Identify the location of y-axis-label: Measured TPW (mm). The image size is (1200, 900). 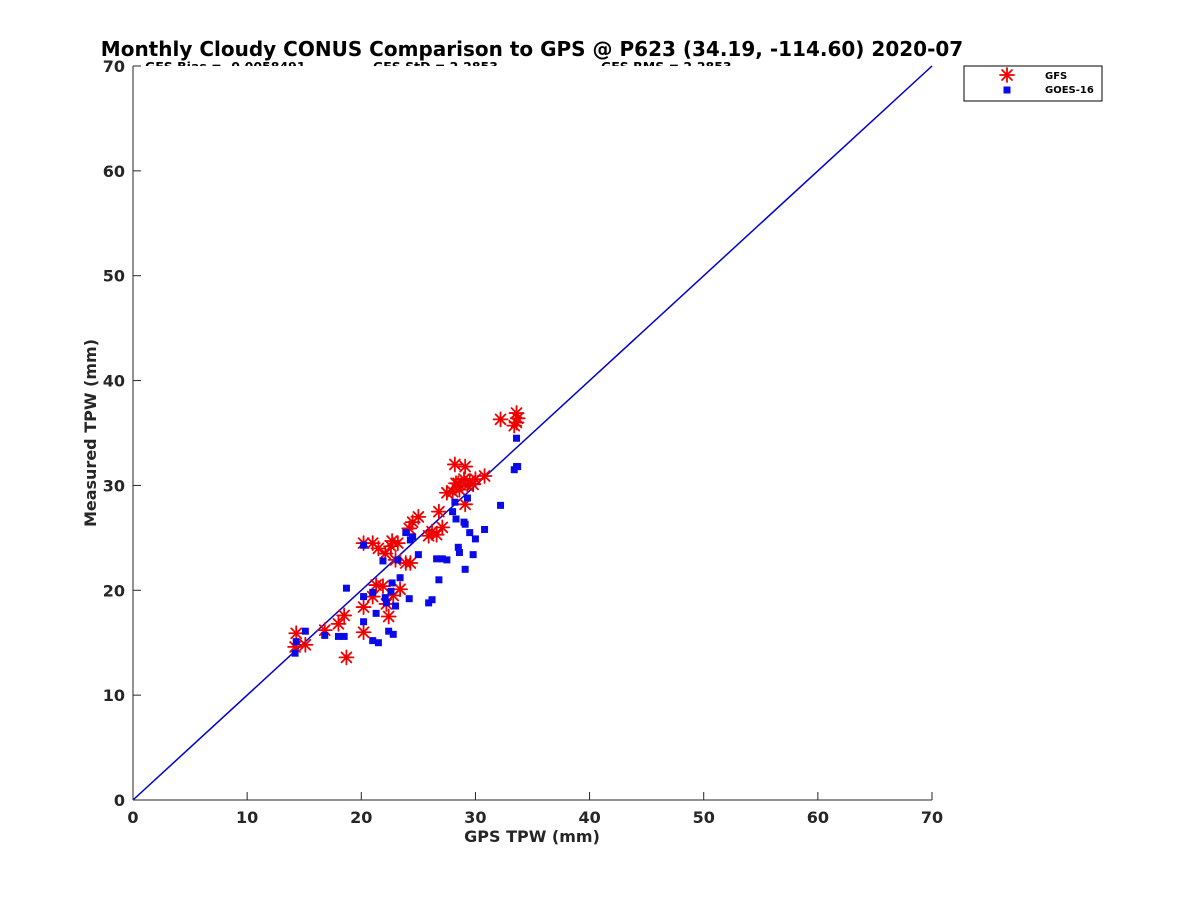
(90, 433).